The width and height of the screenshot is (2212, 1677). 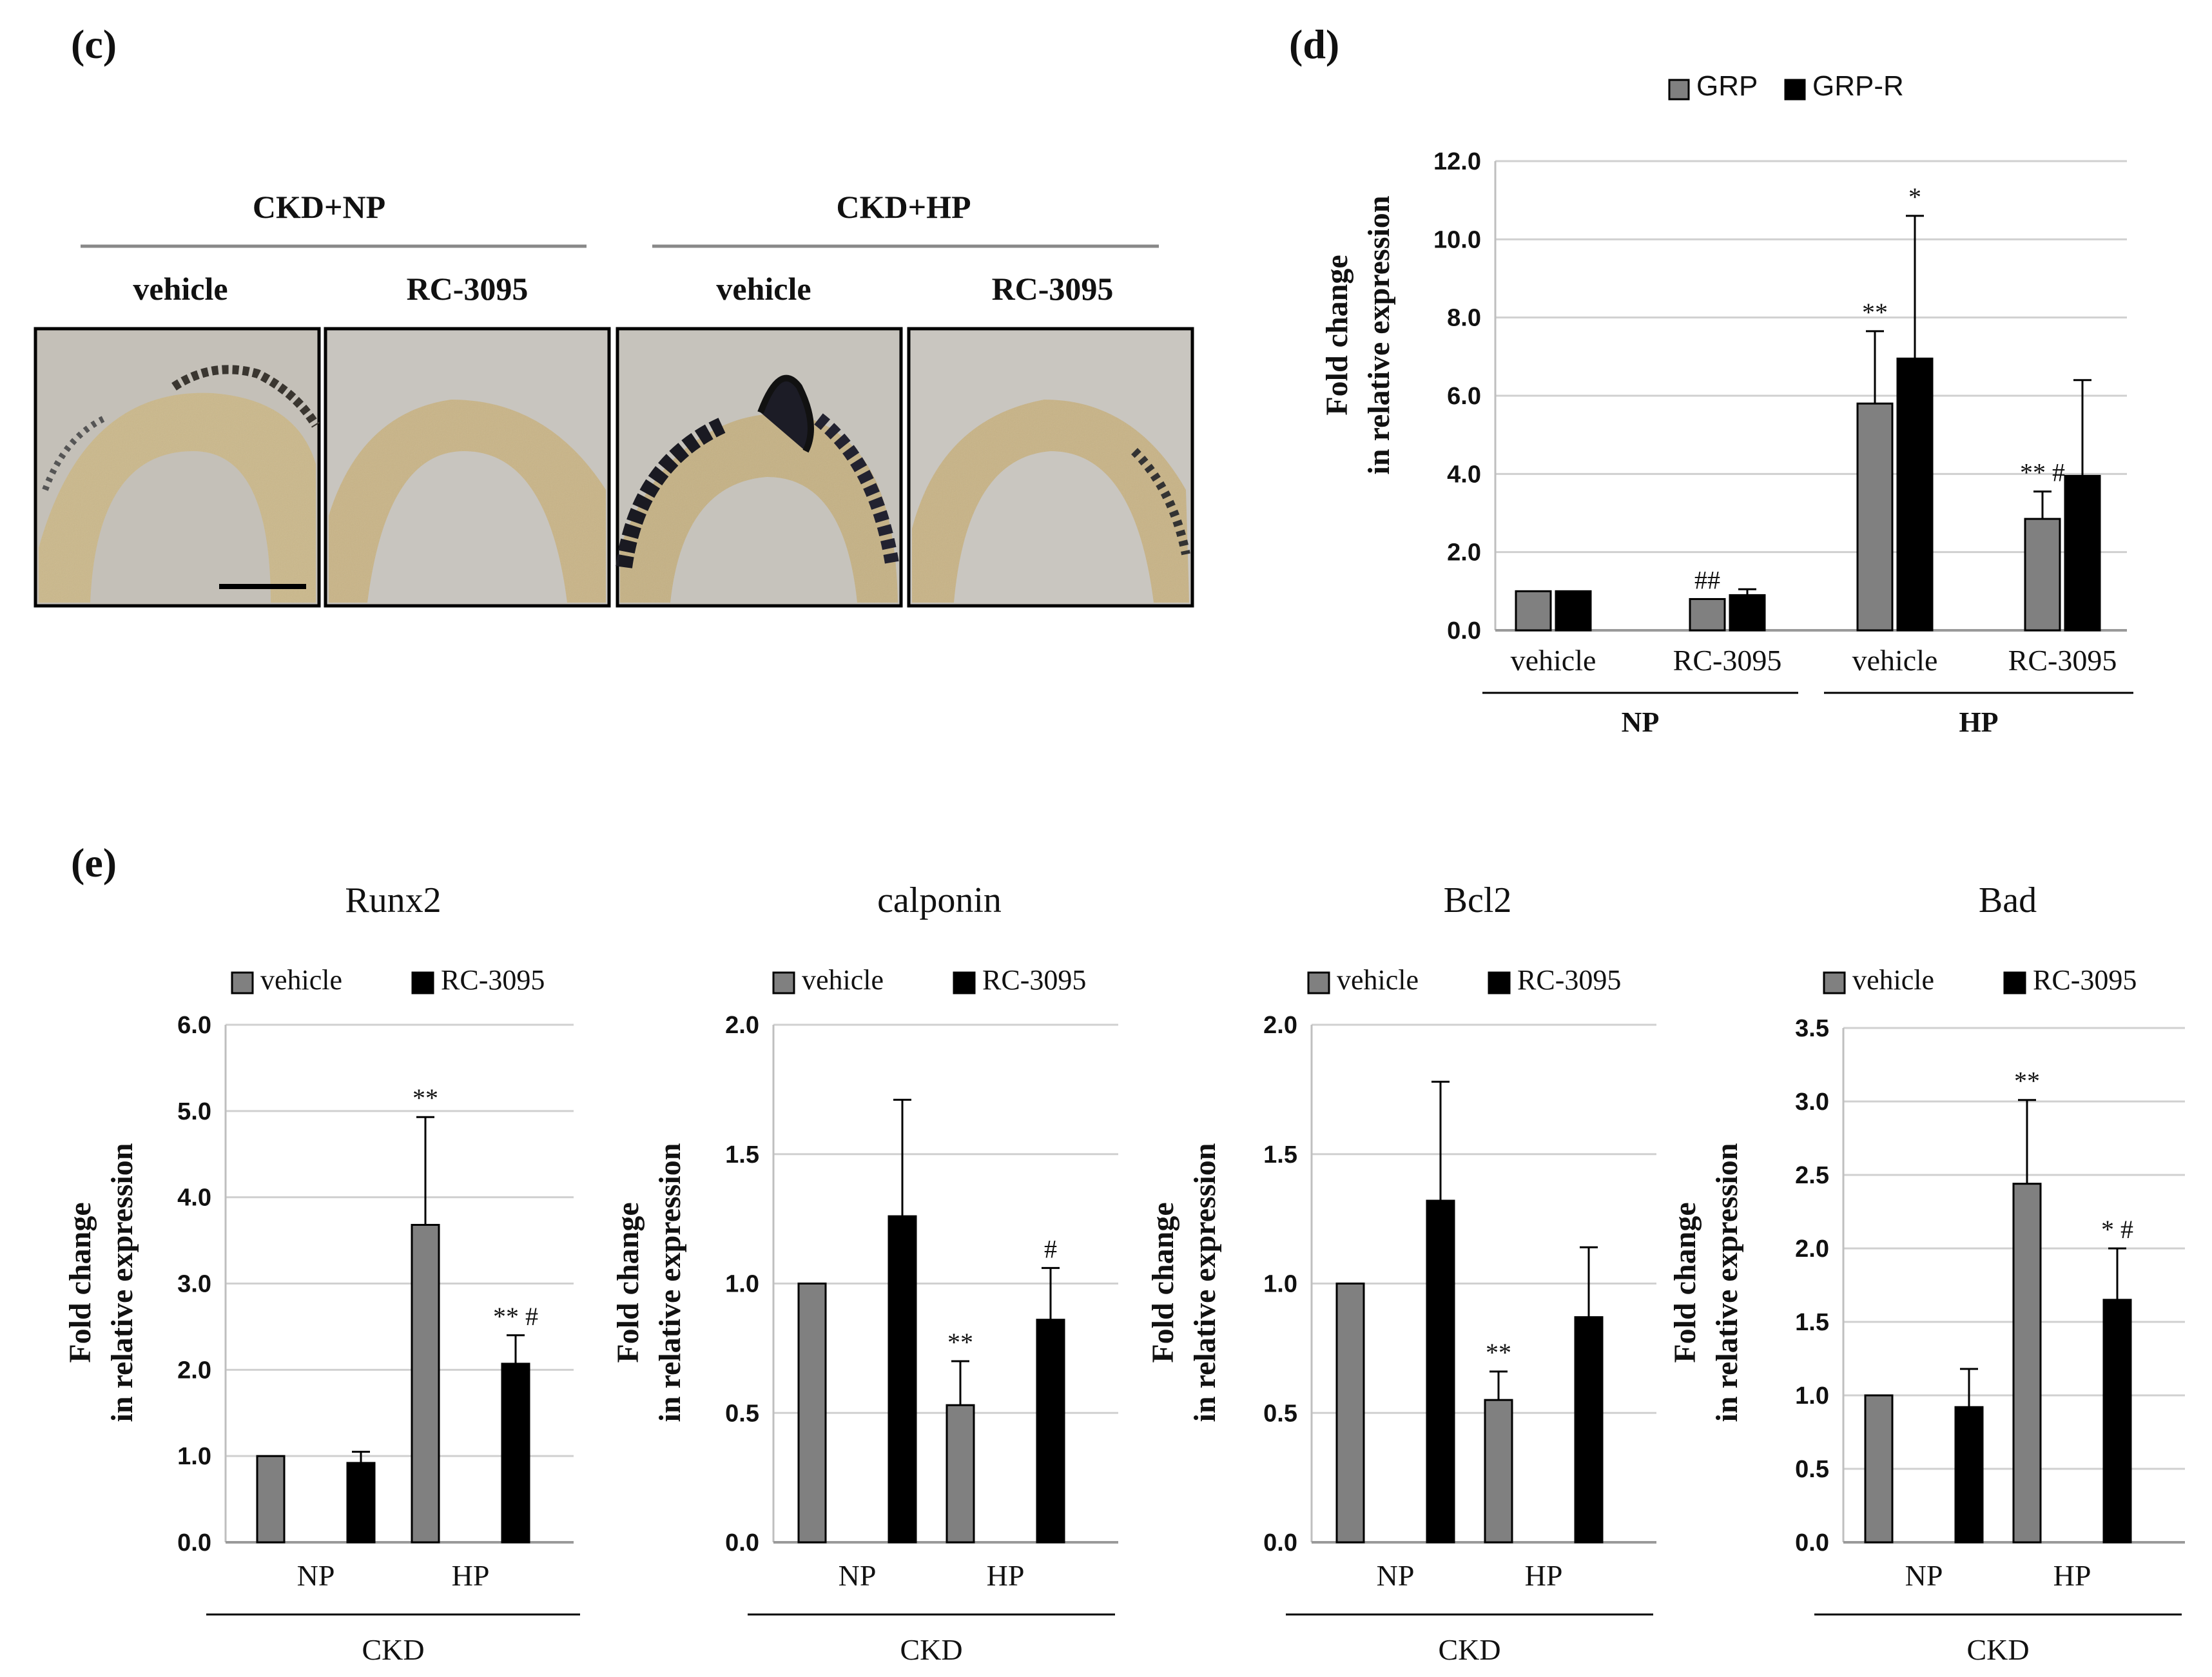 I want to click on y-tick-label: 3.5, so click(x=1812, y=1028).